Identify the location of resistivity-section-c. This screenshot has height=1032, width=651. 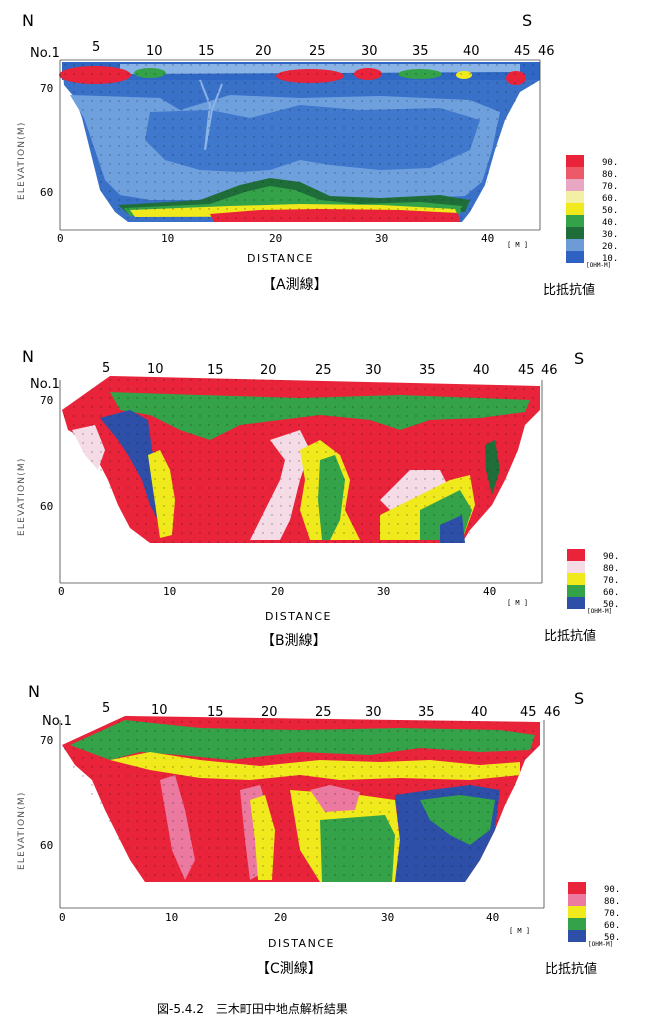
(301, 799).